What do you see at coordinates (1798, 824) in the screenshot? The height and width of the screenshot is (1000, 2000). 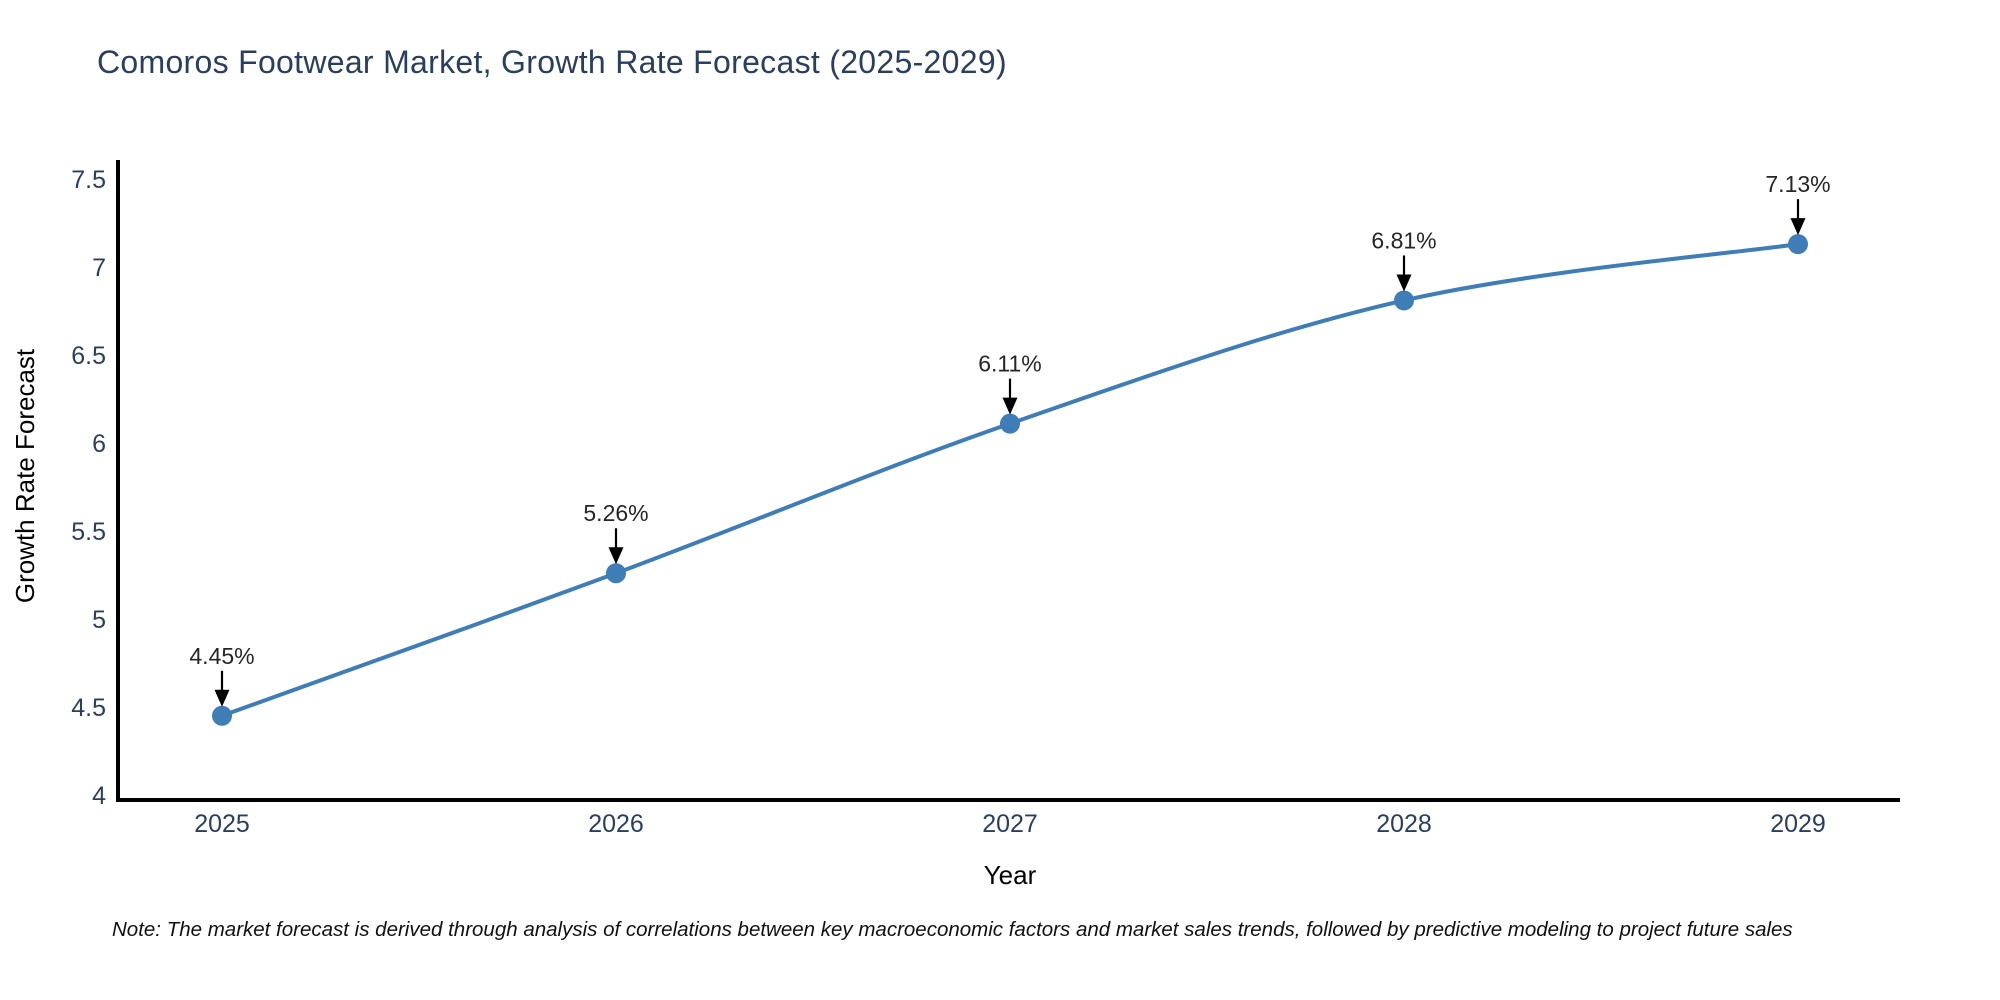 I see `x-tick-label: 2029` at bounding box center [1798, 824].